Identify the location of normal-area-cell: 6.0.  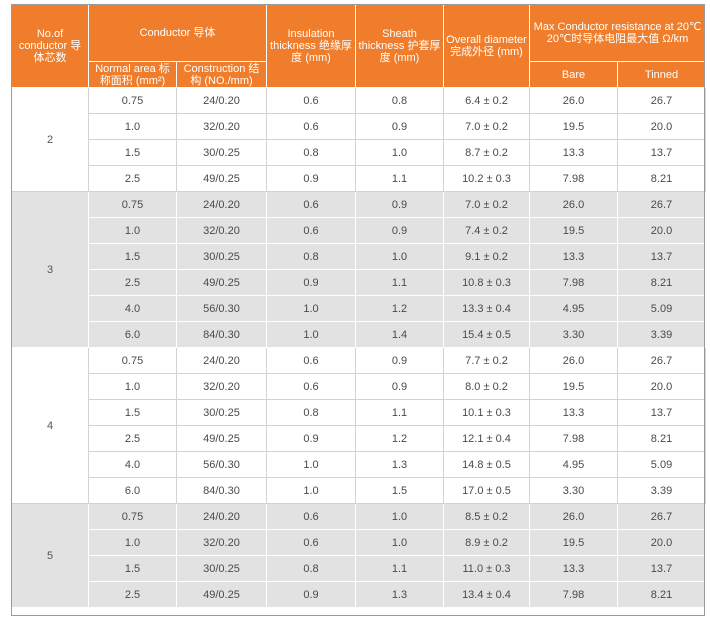
(132, 490).